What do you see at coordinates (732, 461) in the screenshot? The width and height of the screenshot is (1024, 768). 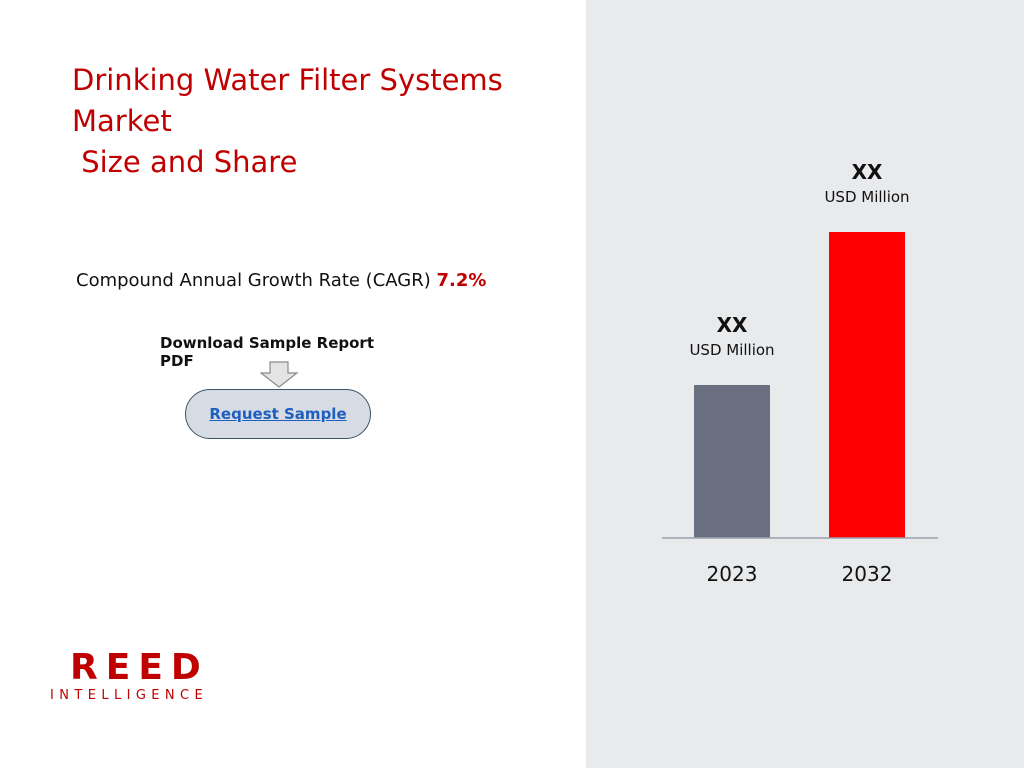 I see `bar-2023` at bounding box center [732, 461].